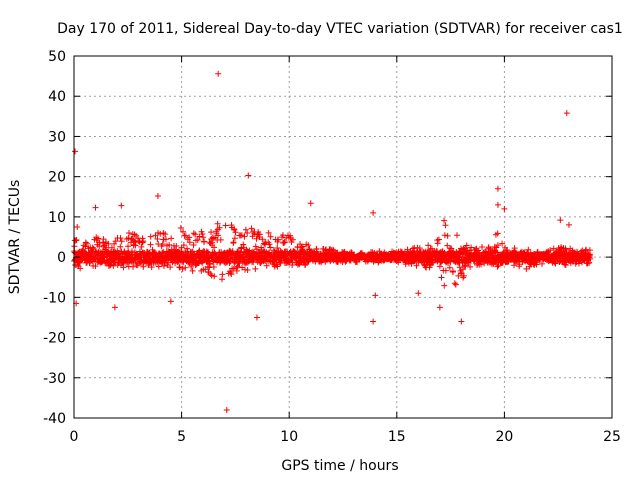 This screenshot has width=640, height=480. What do you see at coordinates (289, 437) in the screenshot?
I see `x-tick-label: 10` at bounding box center [289, 437].